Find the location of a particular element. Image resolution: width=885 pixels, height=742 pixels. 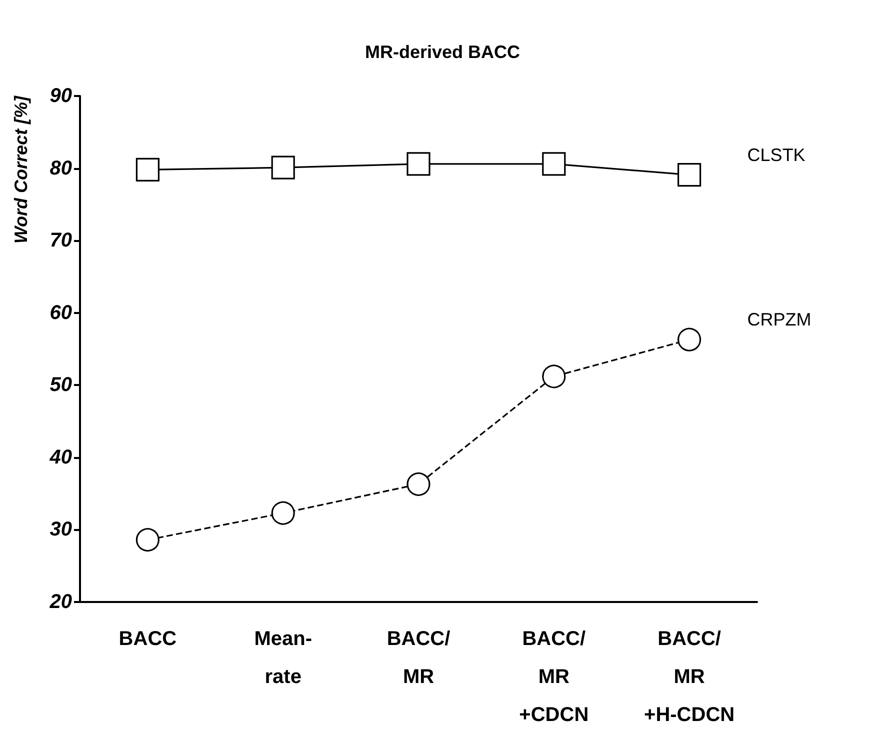

y-tick-label: 20 is located at coordinates (60, 602).